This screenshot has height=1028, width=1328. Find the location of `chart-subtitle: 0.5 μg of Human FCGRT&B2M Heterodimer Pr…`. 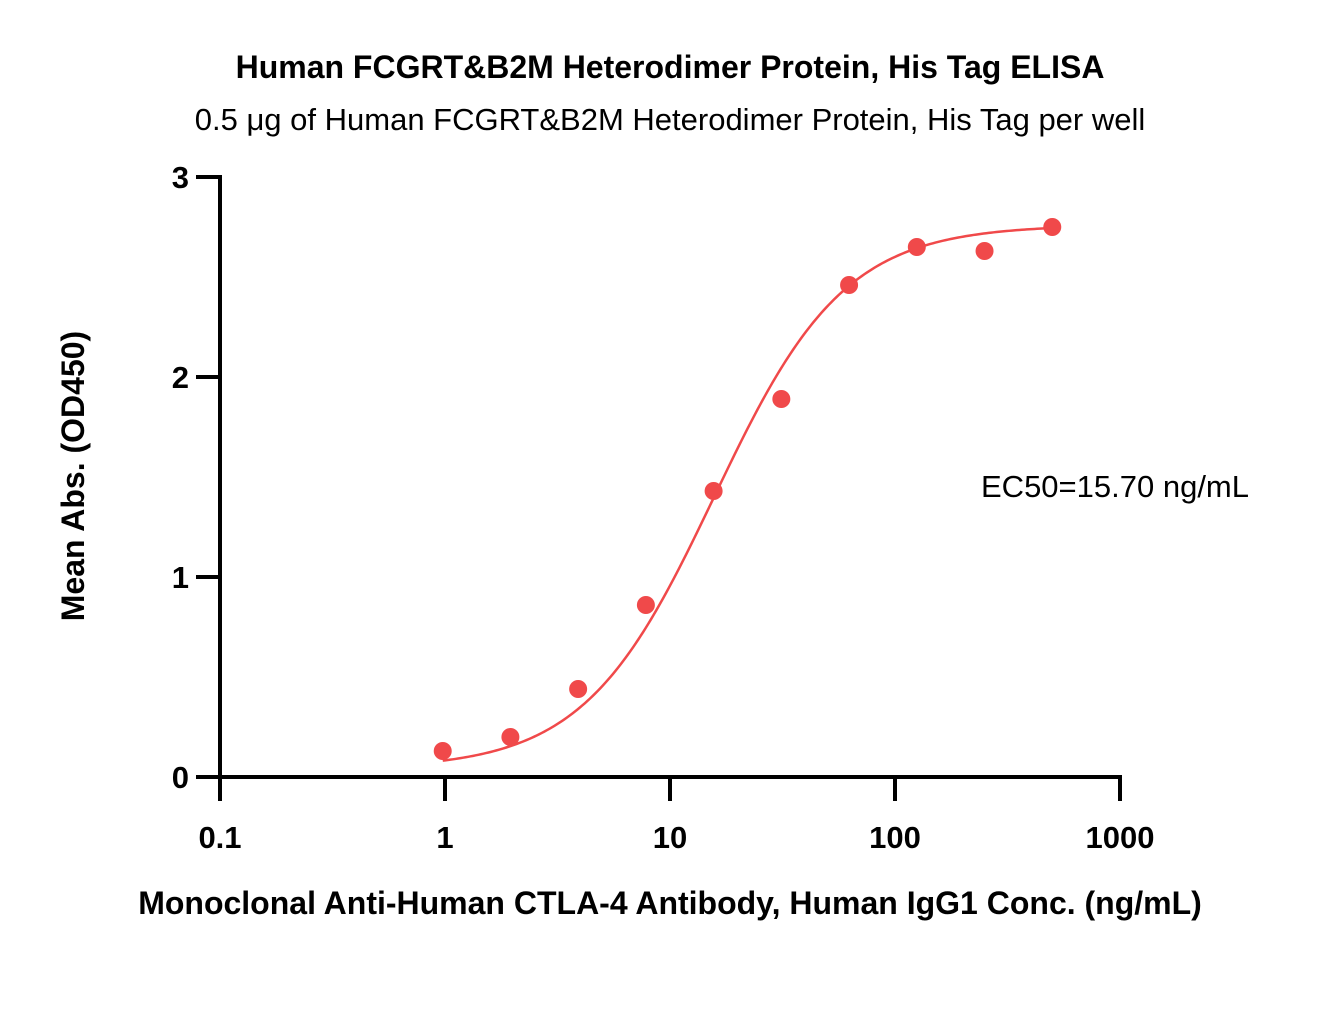

chart-subtitle: 0.5 μg of Human FCGRT&B2M Heterodimer Pr… is located at coordinates (670, 119).